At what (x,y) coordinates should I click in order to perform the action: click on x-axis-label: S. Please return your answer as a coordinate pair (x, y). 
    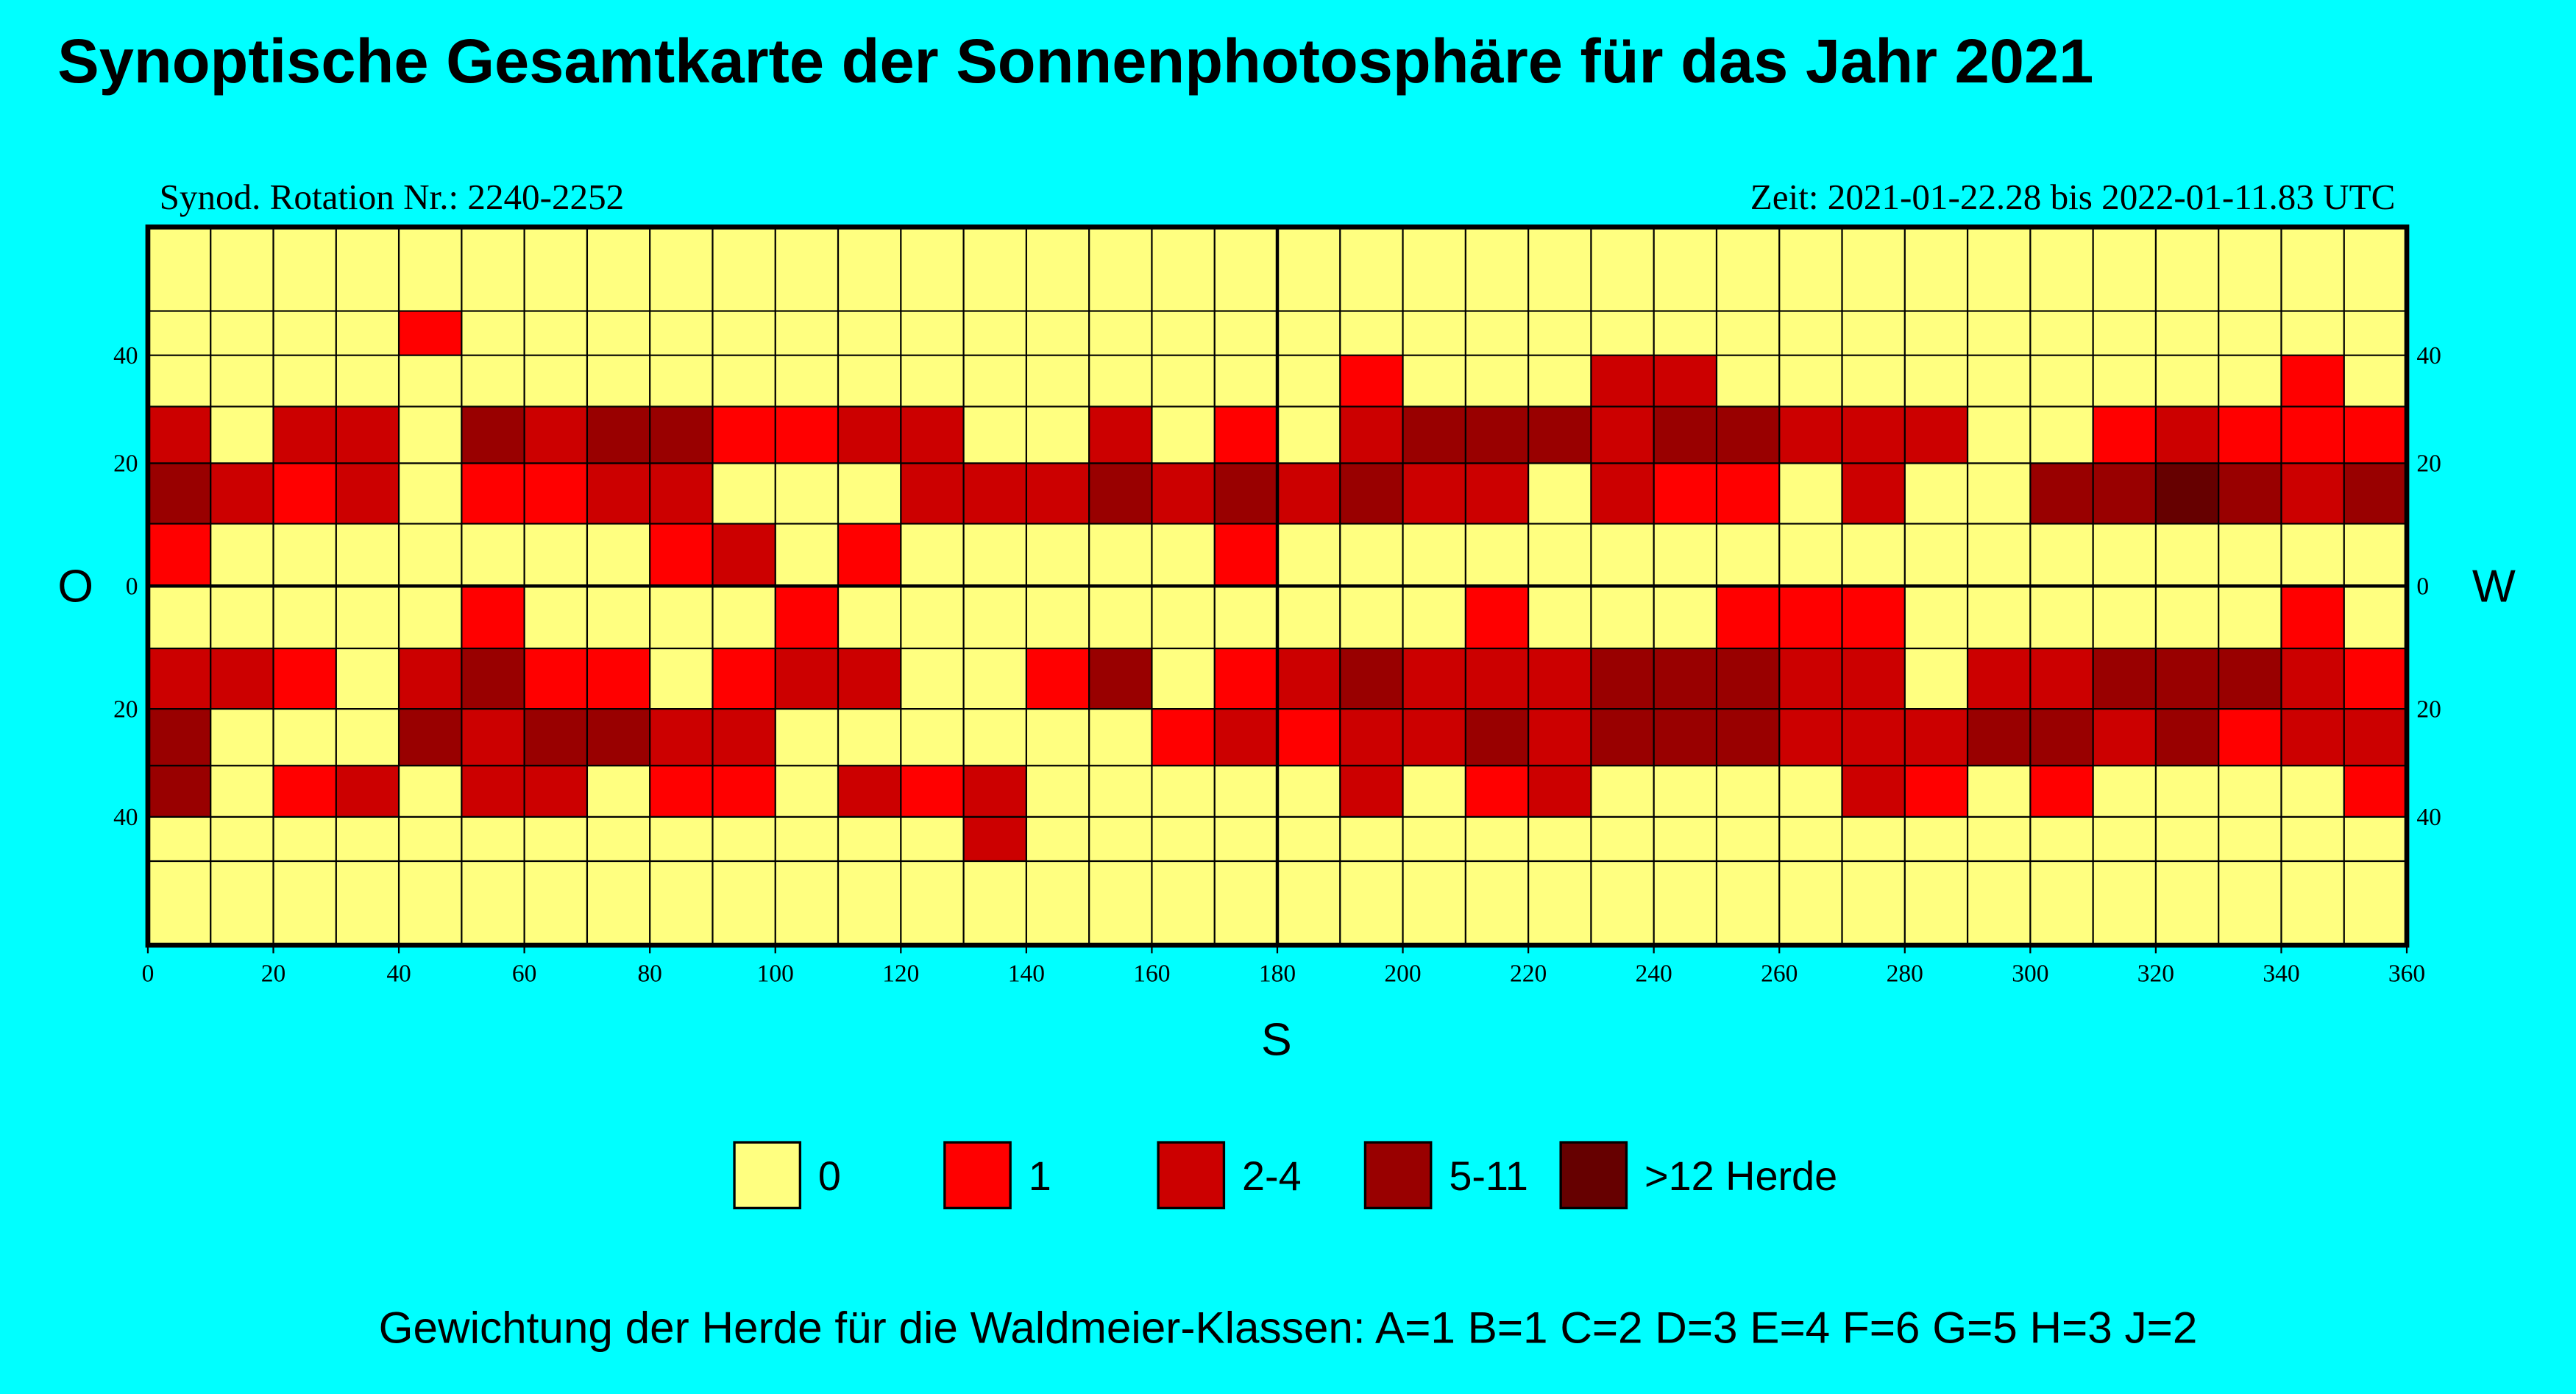
    Looking at the image, I should click on (1276, 1040).